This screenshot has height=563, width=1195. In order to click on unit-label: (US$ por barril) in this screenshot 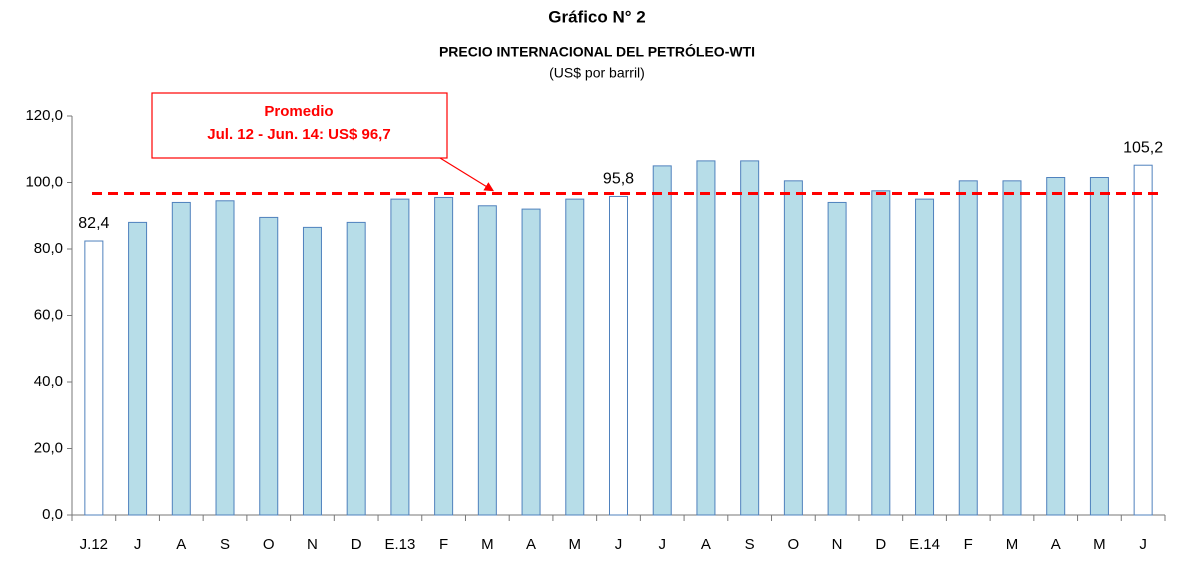, I will do `click(597, 73)`.